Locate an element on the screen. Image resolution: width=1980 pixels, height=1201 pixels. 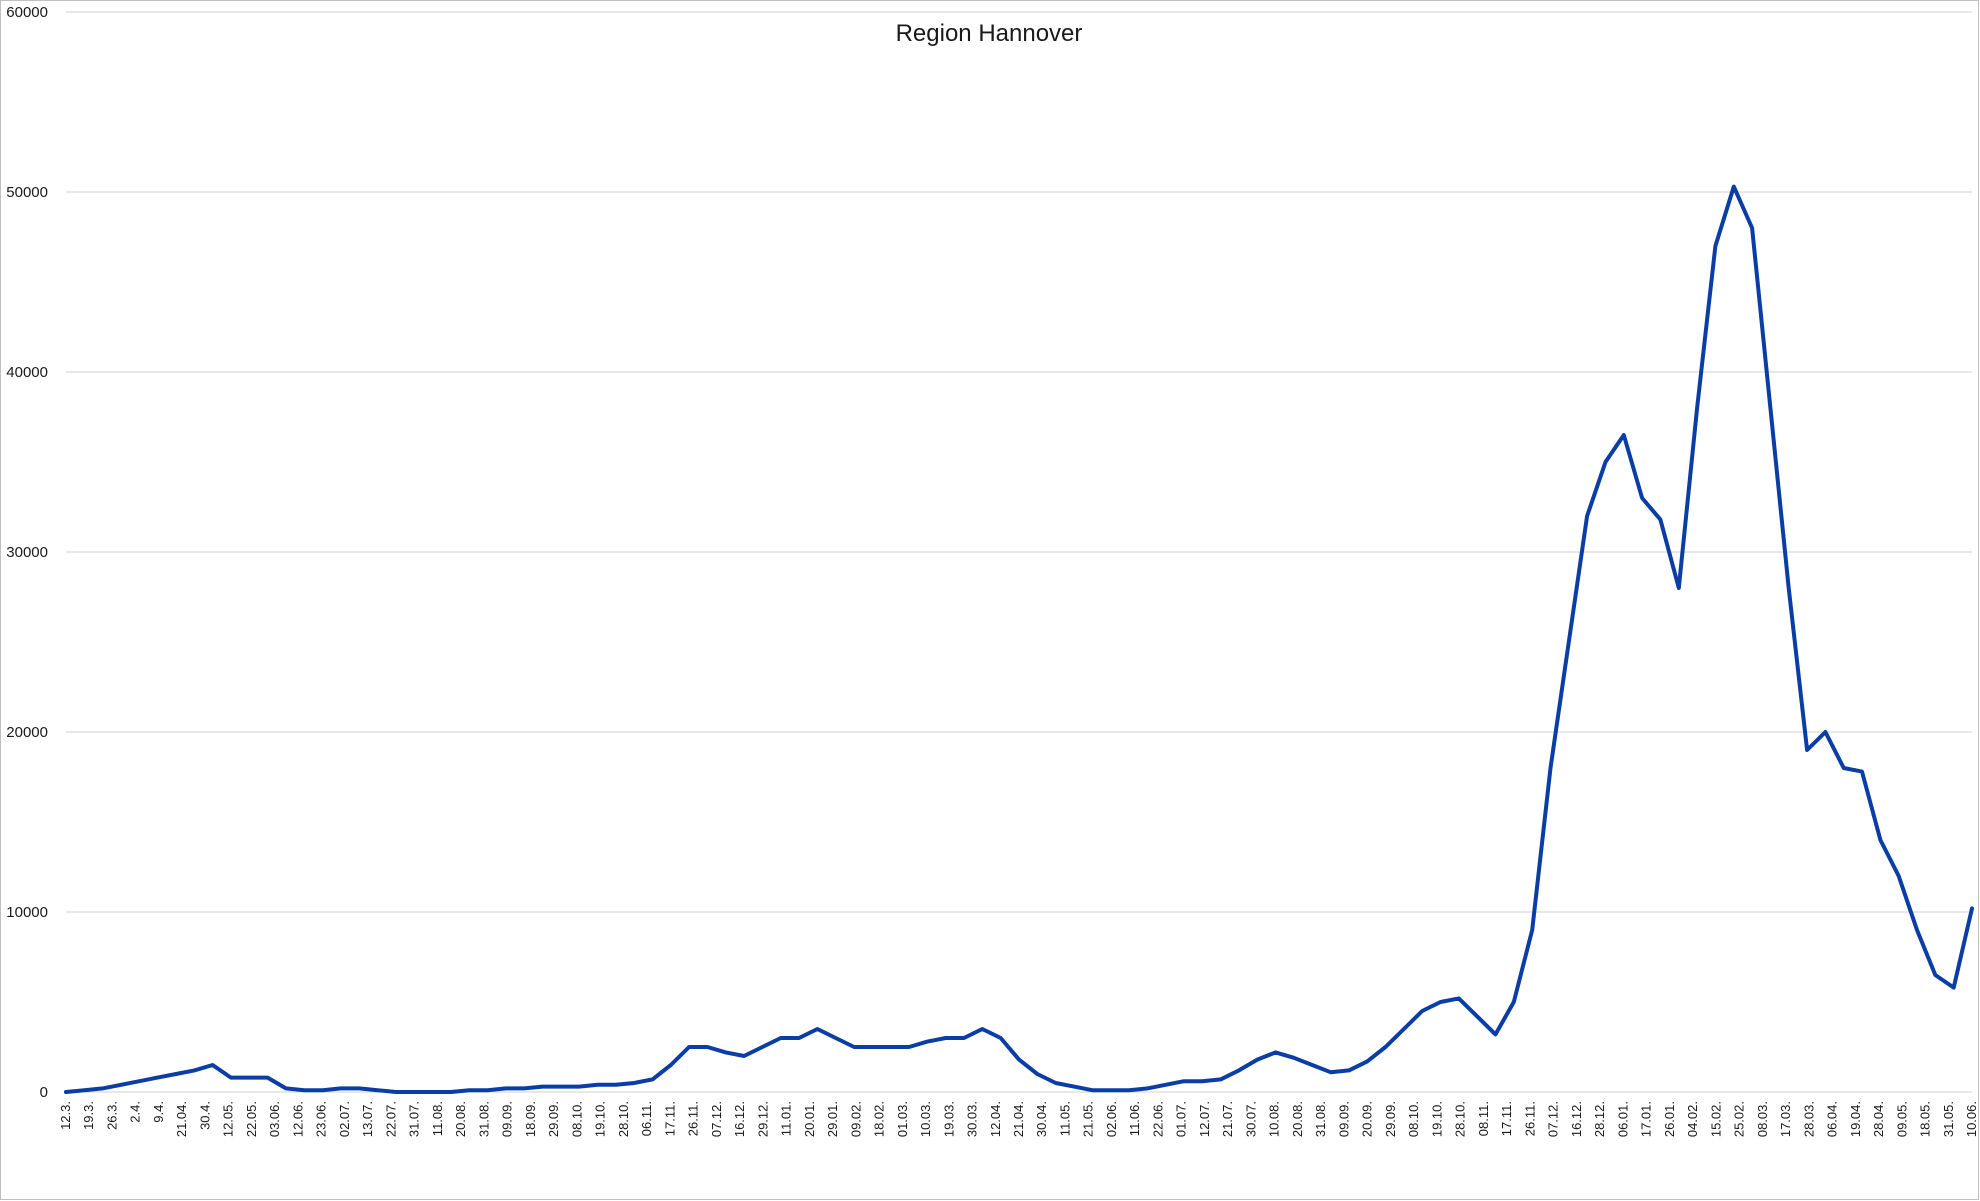
y-axis-ticks: 0 10000 20000 30000 40000 50000 60000 is located at coordinates (27, 552).